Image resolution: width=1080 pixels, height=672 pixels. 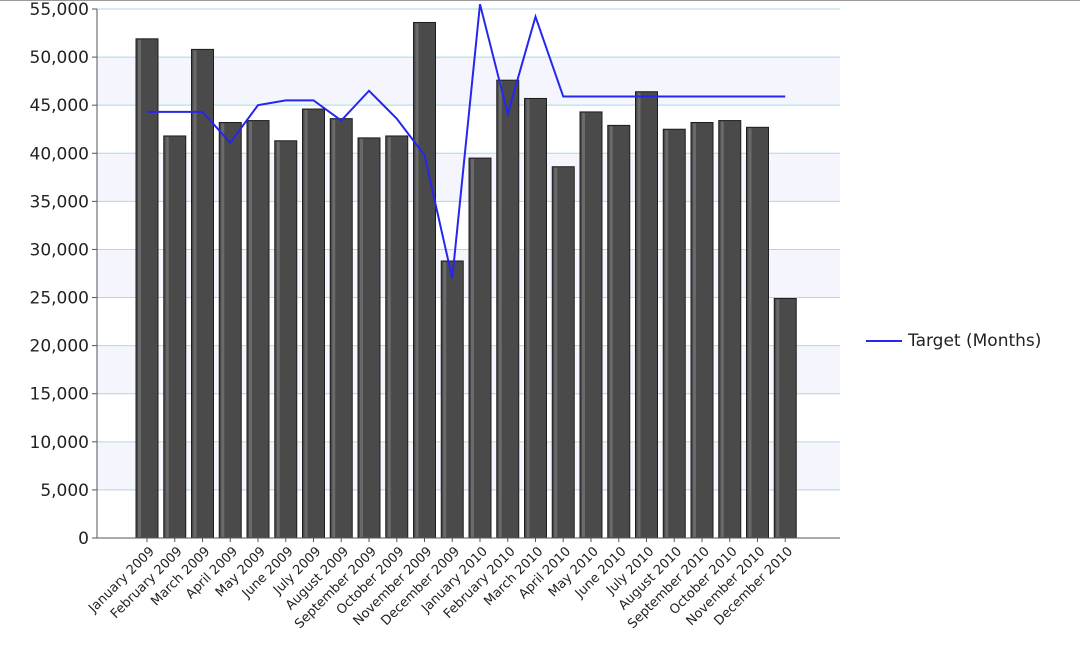 What do you see at coordinates (83, 539) in the screenshot?
I see `y-tick-label: 0` at bounding box center [83, 539].